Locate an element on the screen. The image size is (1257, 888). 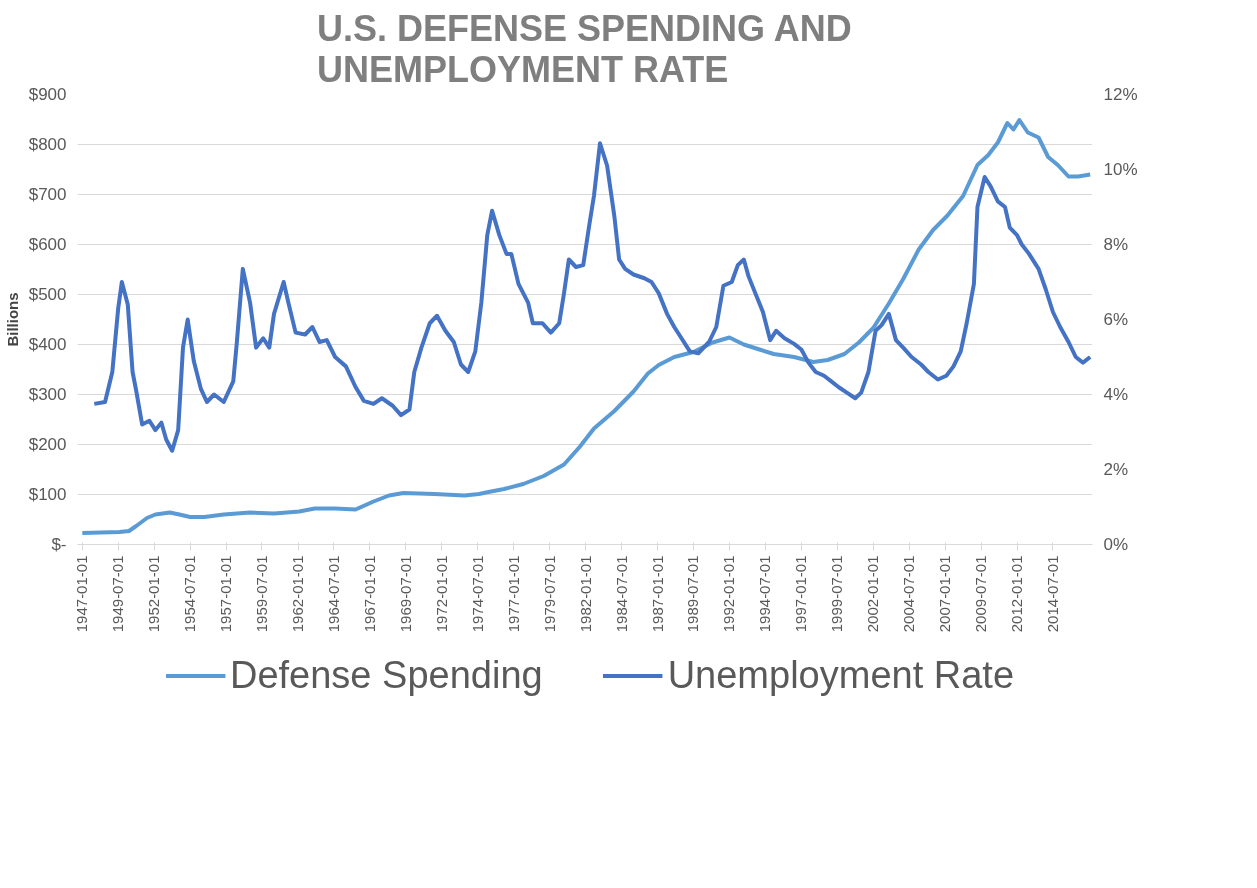
y-tick-label: $700 is located at coordinates (47, 194).